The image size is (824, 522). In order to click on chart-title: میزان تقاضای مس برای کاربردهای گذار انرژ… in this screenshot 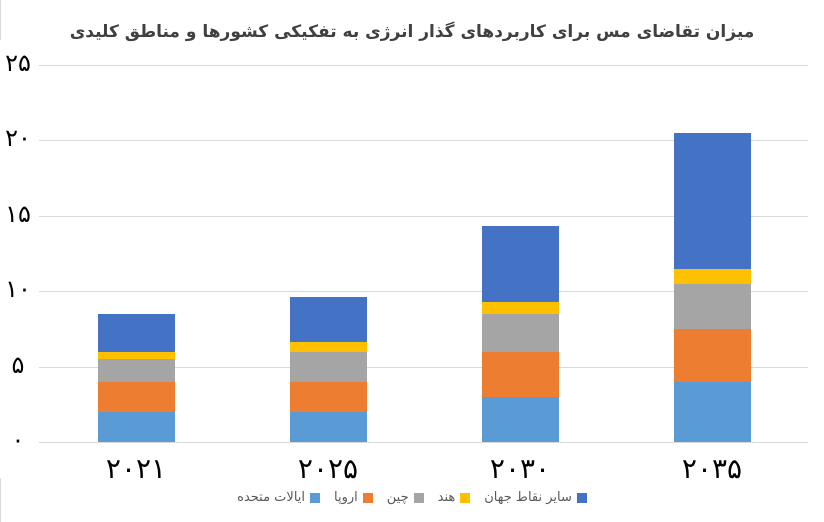, I will do `click(412, 32)`.